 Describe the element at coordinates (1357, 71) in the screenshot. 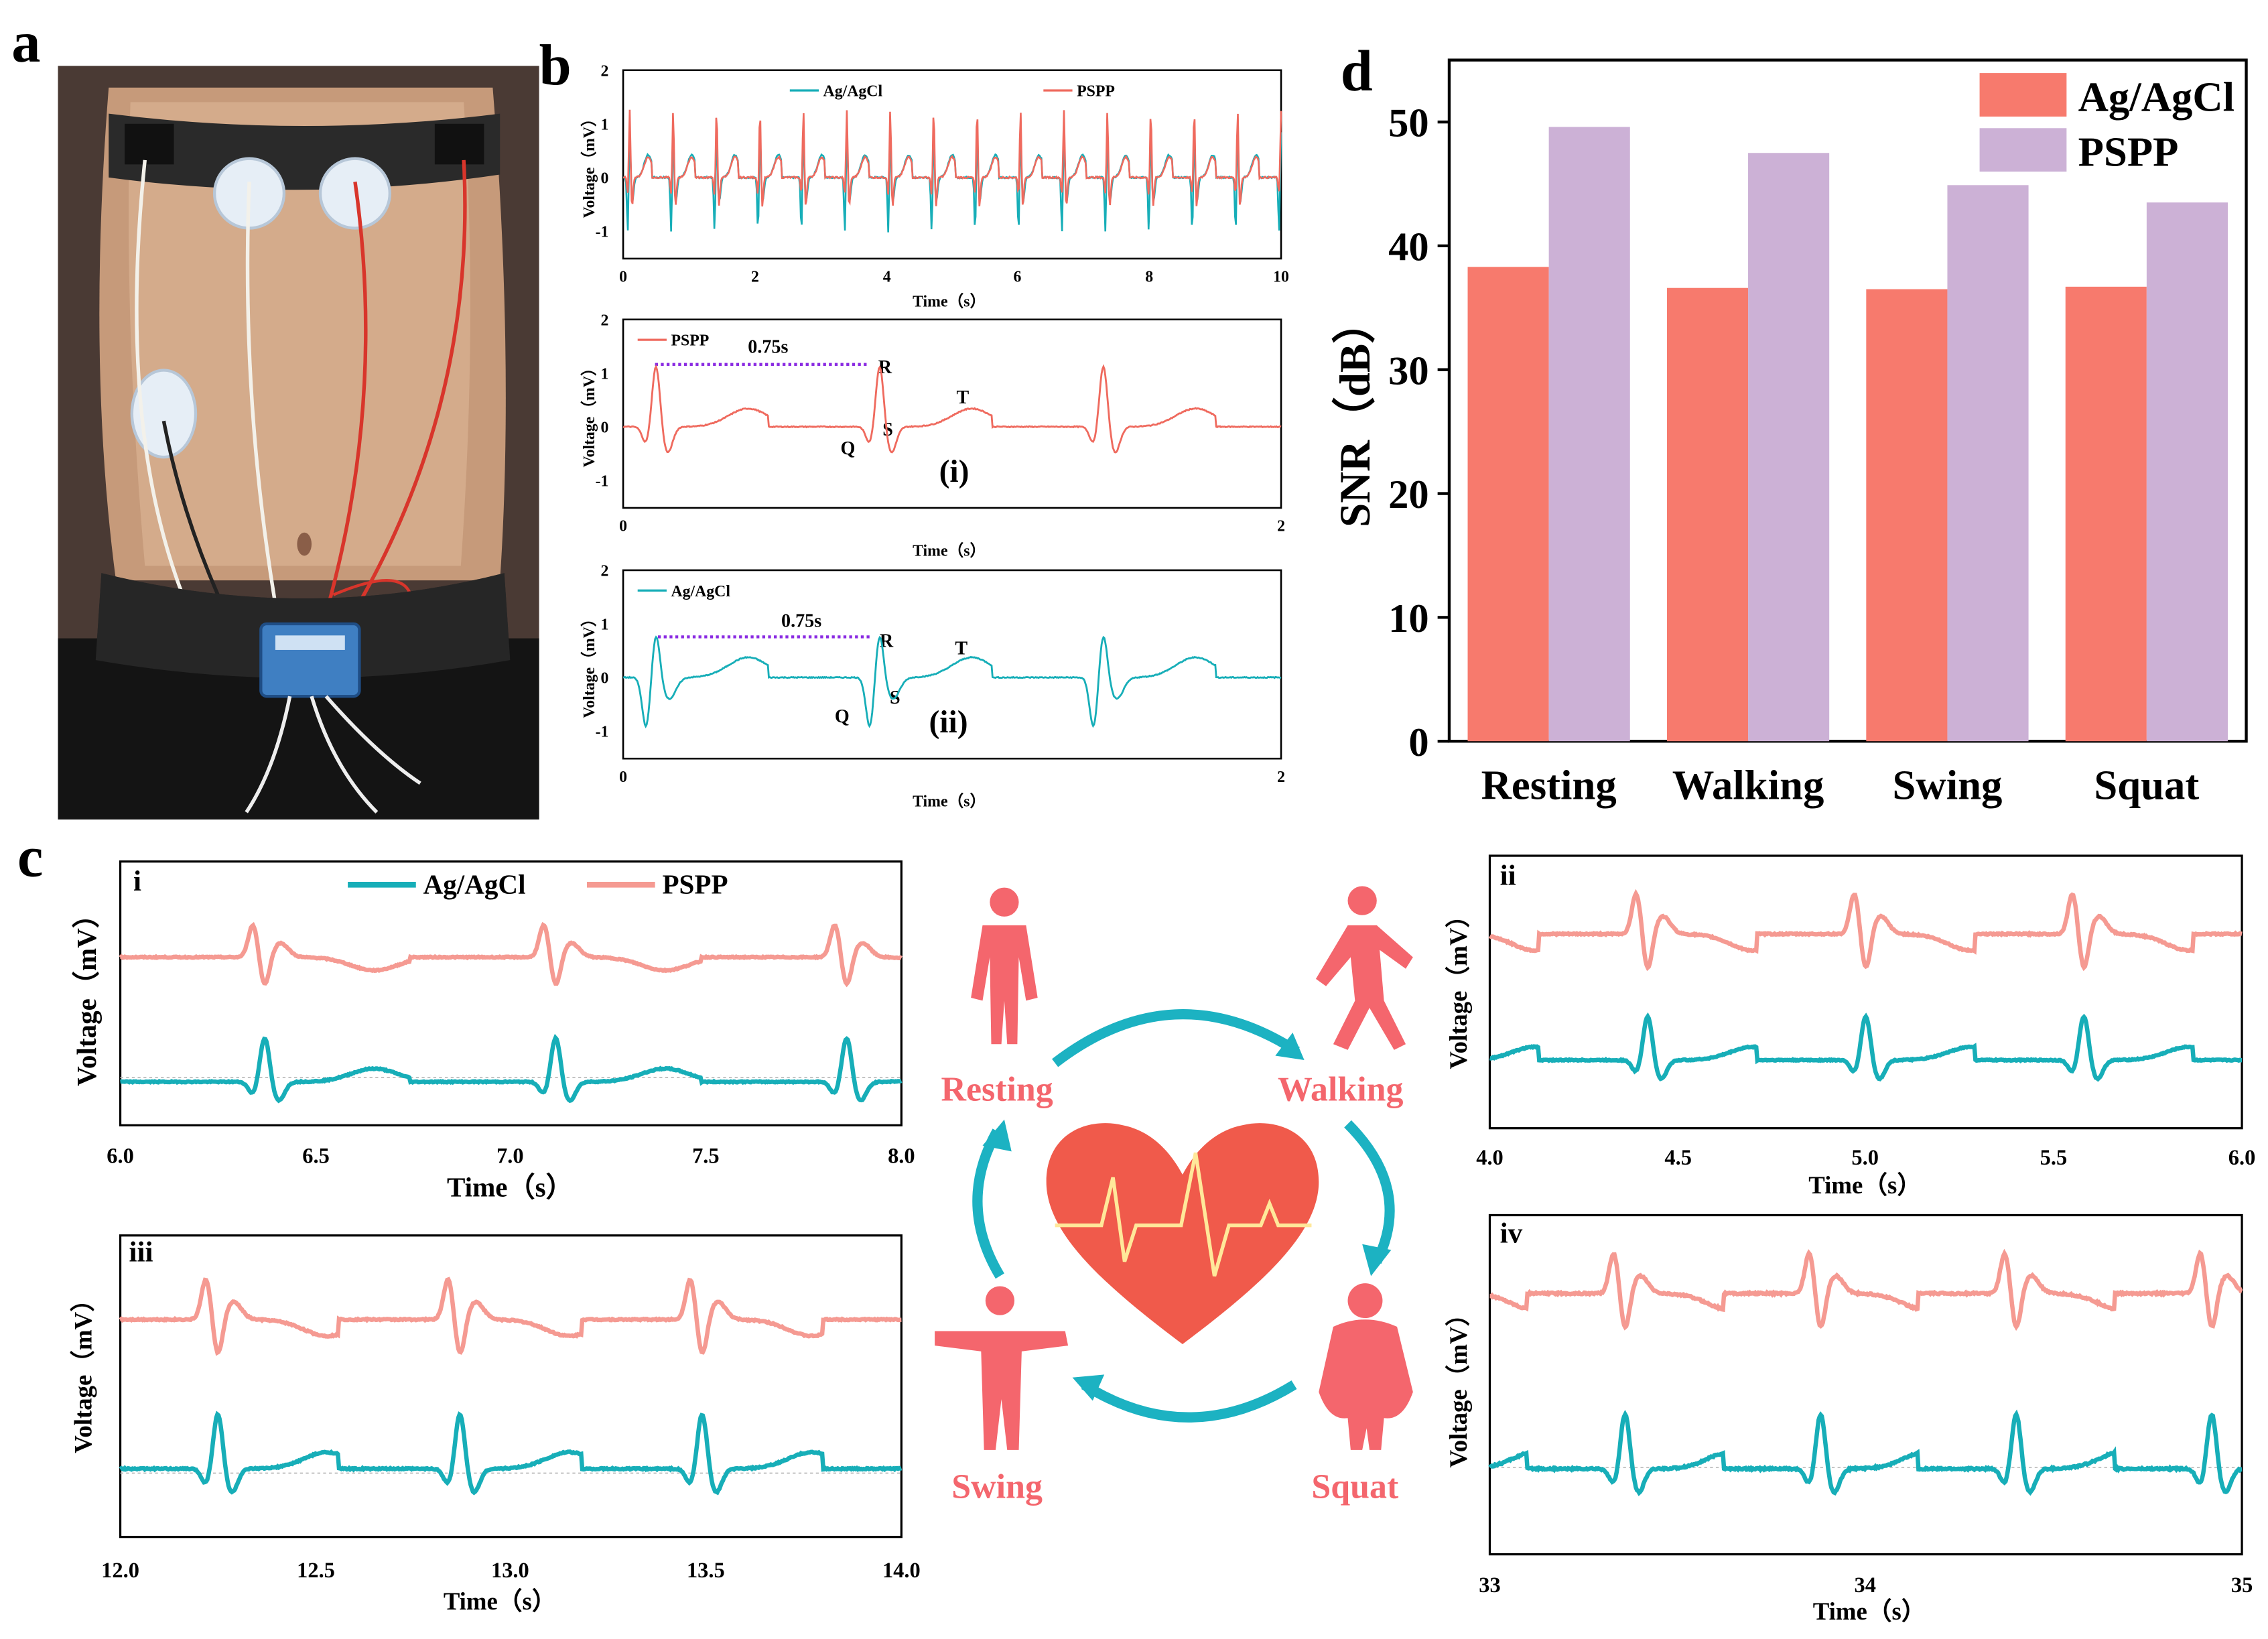

I see `panel-label-d: d` at that location.